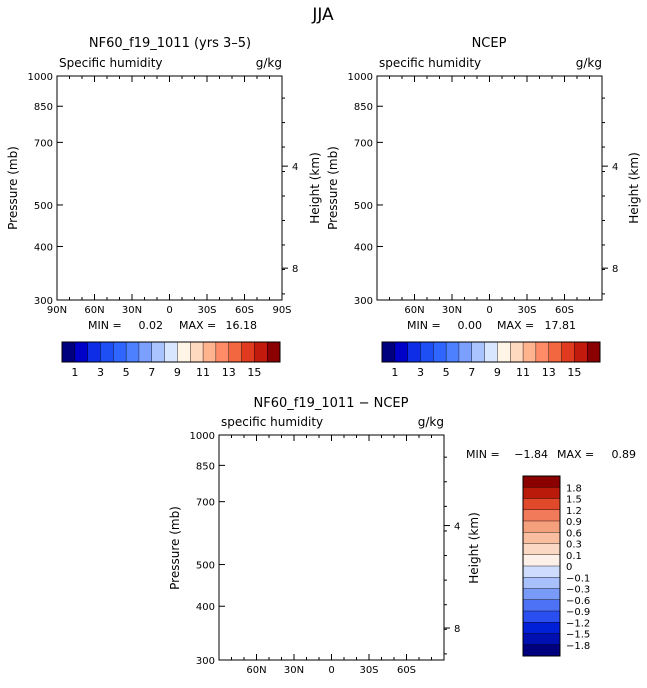  Describe the element at coordinates (615, 167) in the screenshot. I see `obs-y2tick-label: 4` at that location.